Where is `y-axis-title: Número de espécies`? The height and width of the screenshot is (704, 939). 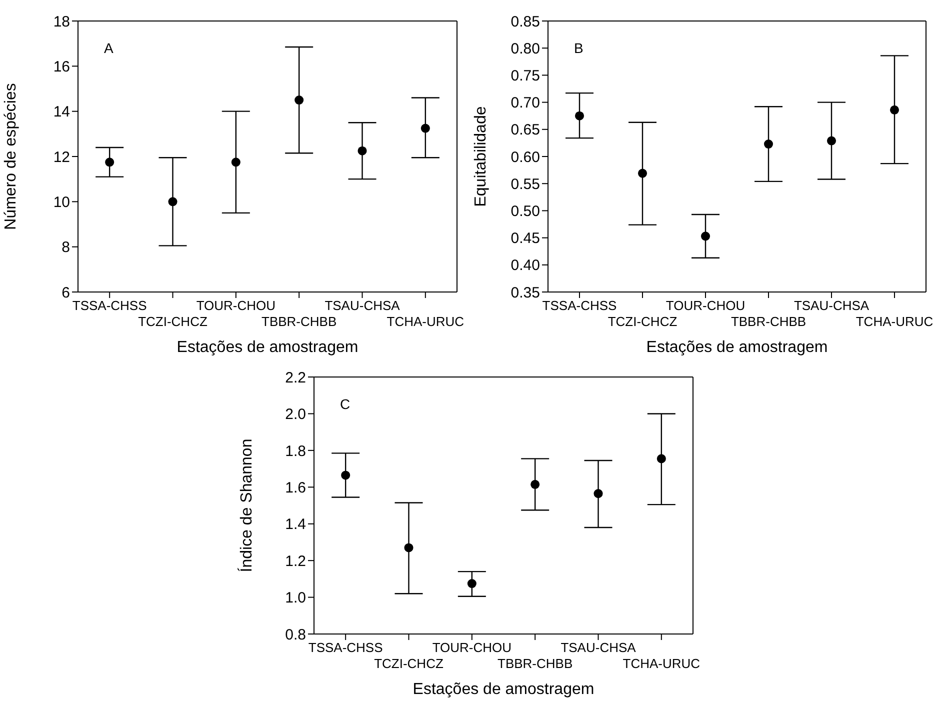 y-axis-title: Número de espécies is located at coordinates (11, 156).